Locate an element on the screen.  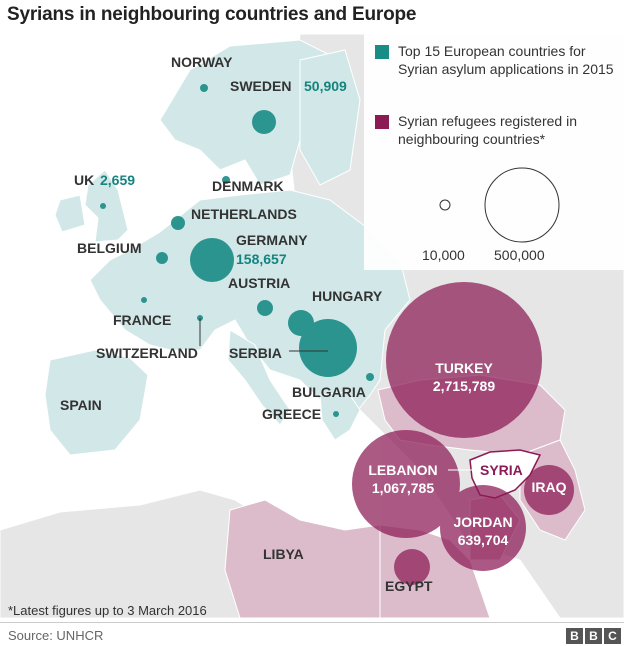
circle-denmark is located at coordinates (226, 180).